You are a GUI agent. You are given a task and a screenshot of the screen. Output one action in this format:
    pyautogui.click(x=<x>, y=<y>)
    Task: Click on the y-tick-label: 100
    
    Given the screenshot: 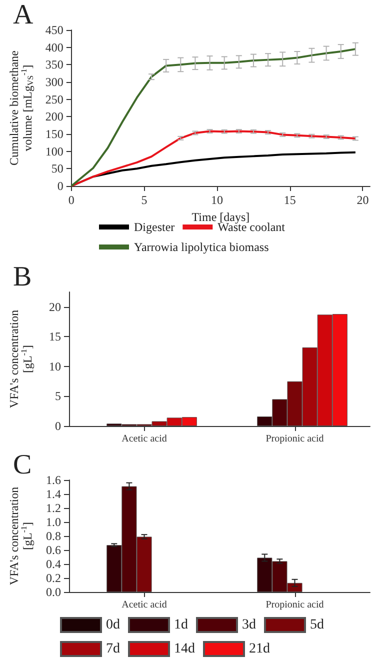 What is the action you would take?
    pyautogui.click(x=54, y=151)
    